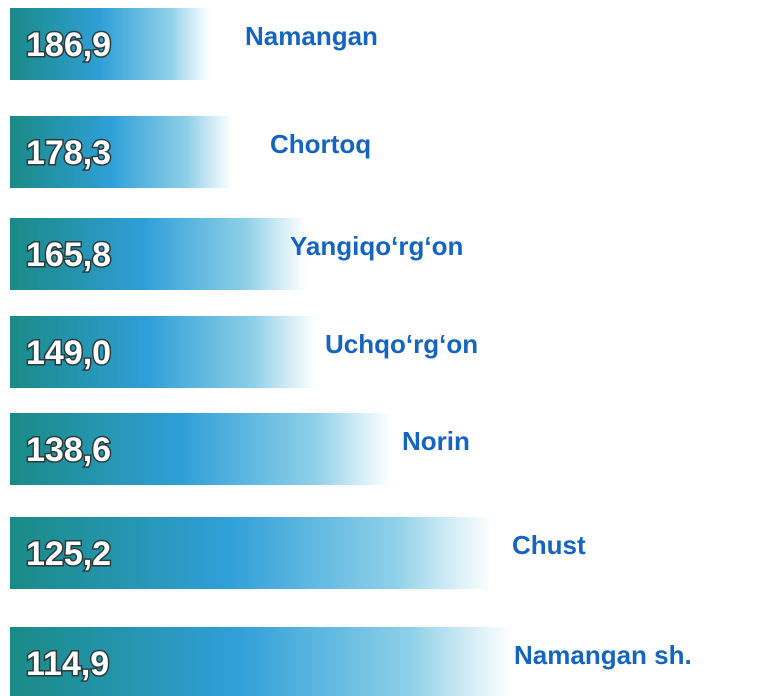 This screenshot has width=771, height=696. Describe the element at coordinates (320, 144) in the screenshot. I see `category-label: Chortoq` at that location.